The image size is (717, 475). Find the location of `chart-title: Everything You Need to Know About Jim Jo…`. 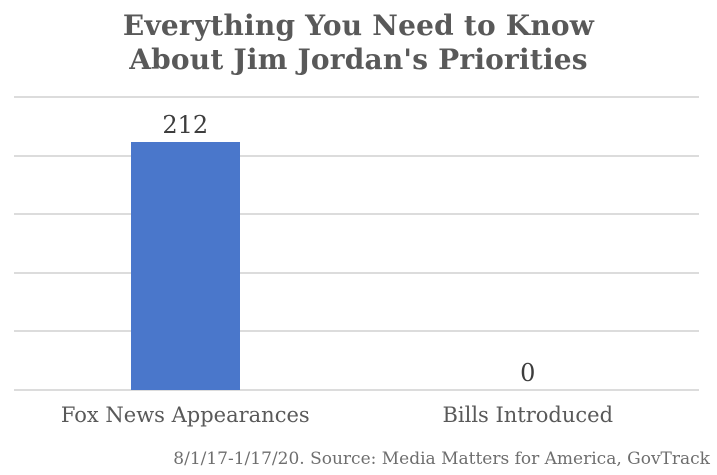

chart-title: Everything You Need to Know About Jim Jo… is located at coordinates (358, 42).